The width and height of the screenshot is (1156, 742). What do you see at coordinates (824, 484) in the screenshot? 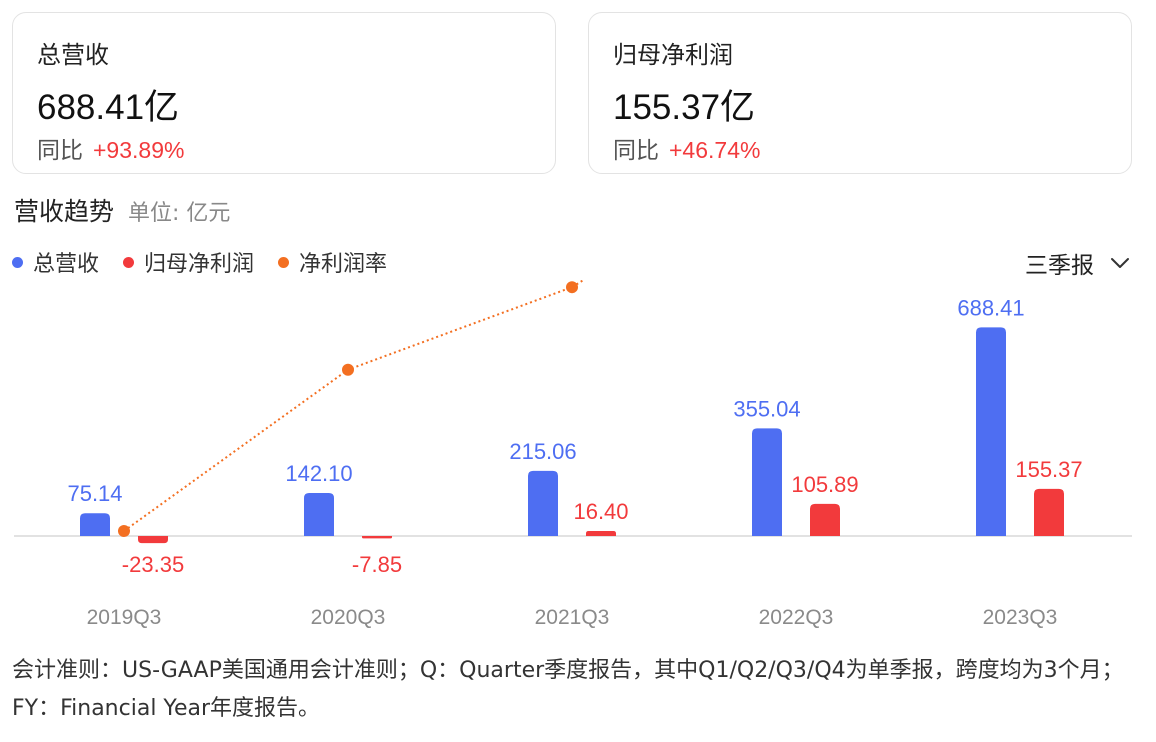
I see `profit-bar-label: 105.89` at bounding box center [824, 484].